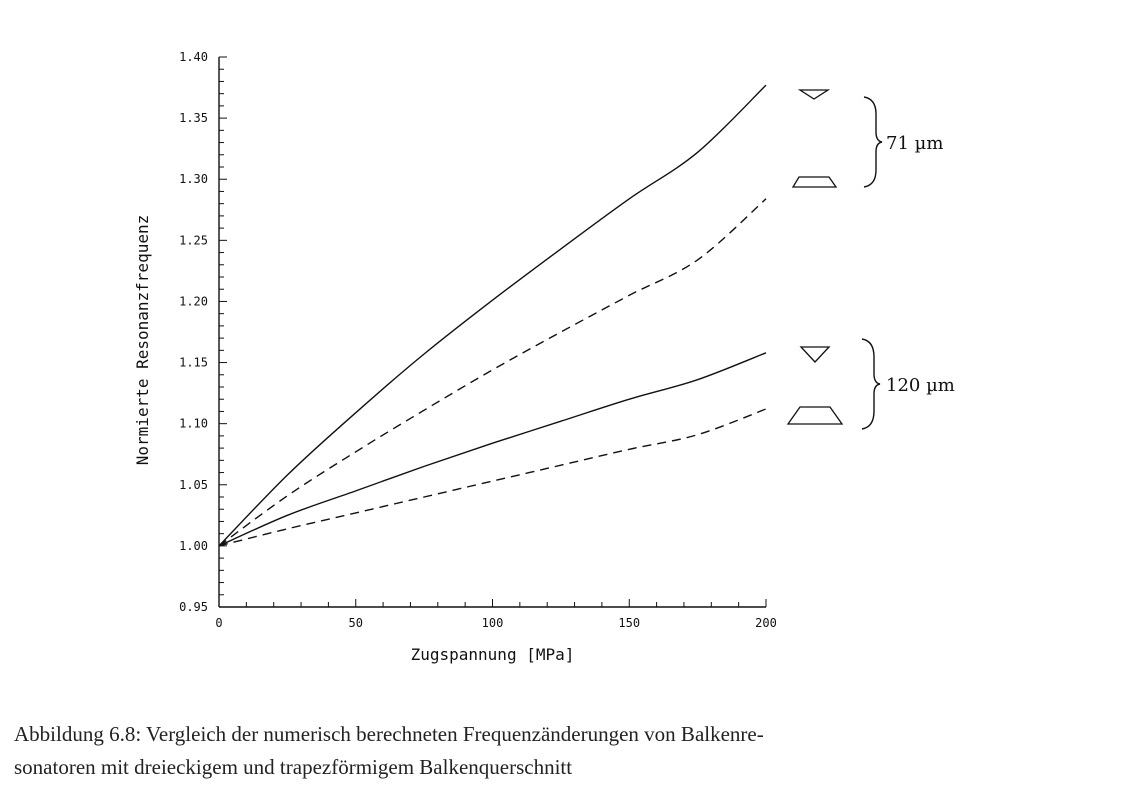  What do you see at coordinates (920, 385) in the screenshot?
I see `group-label-120: 120 µm` at bounding box center [920, 385].